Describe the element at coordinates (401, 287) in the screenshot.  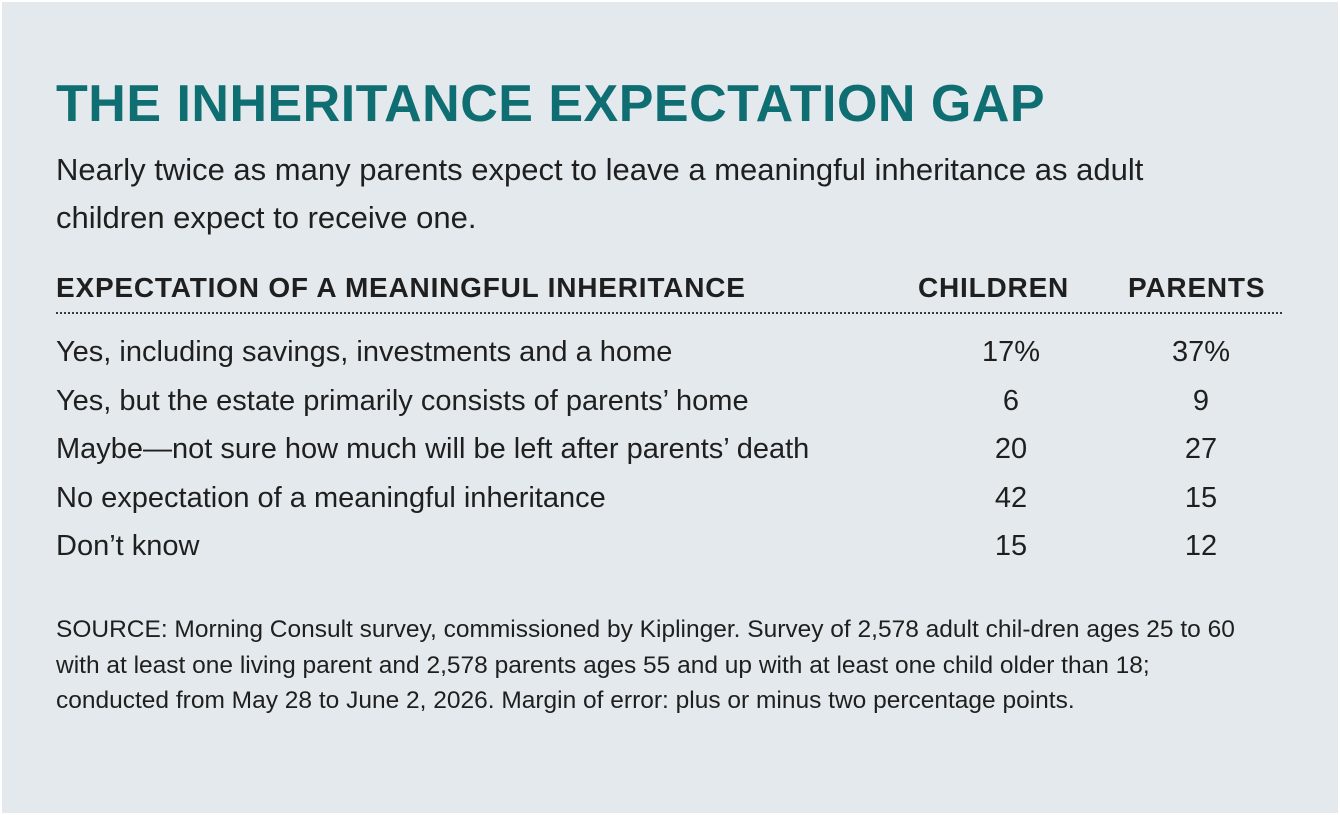
I see `column-header-expectation: EXPECTATION OF A MEANINGFUL INHERITANCE` at that location.